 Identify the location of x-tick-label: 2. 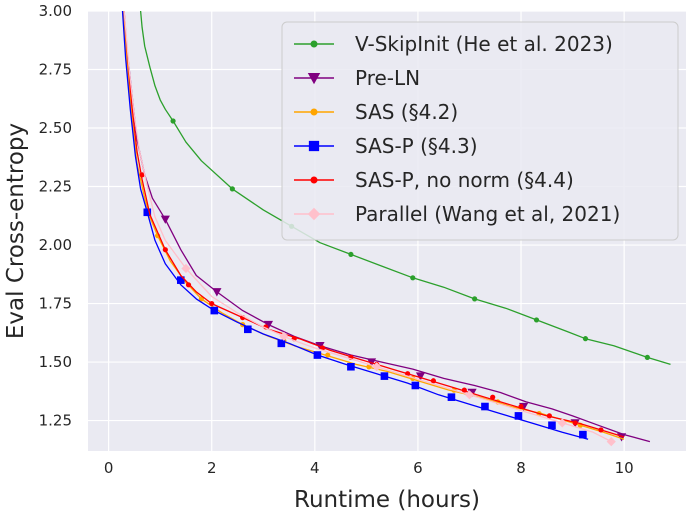
(212, 468).